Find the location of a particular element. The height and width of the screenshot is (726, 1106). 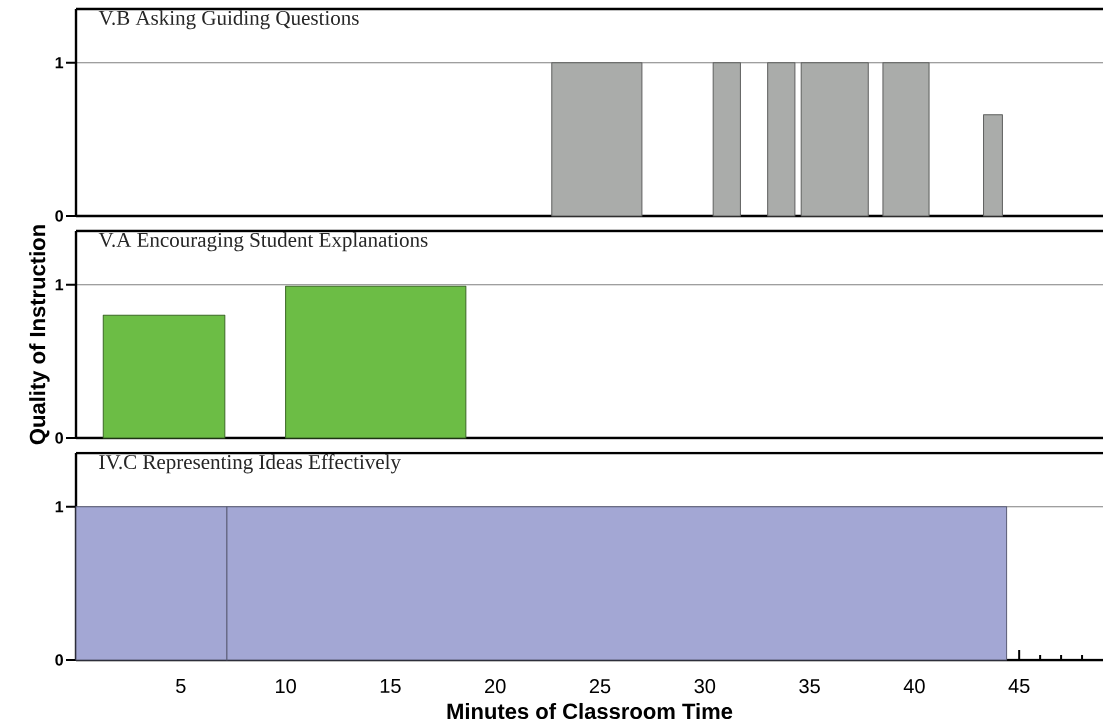

x-tick-label: 45 is located at coordinates (1019, 686).